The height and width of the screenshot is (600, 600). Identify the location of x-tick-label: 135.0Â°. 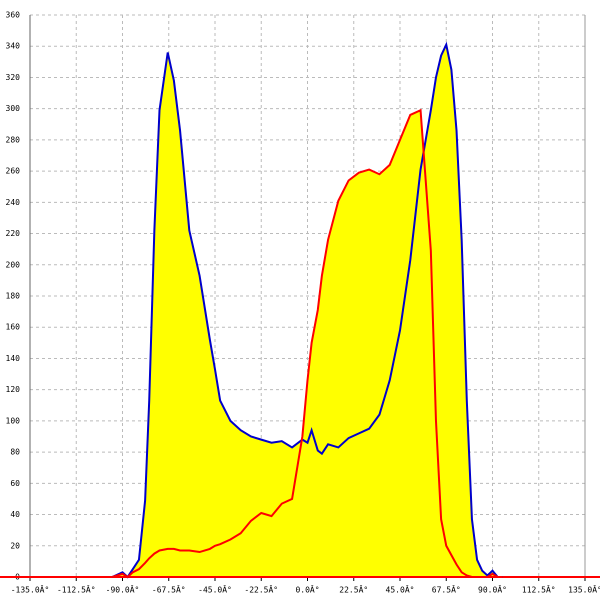
(584, 589).